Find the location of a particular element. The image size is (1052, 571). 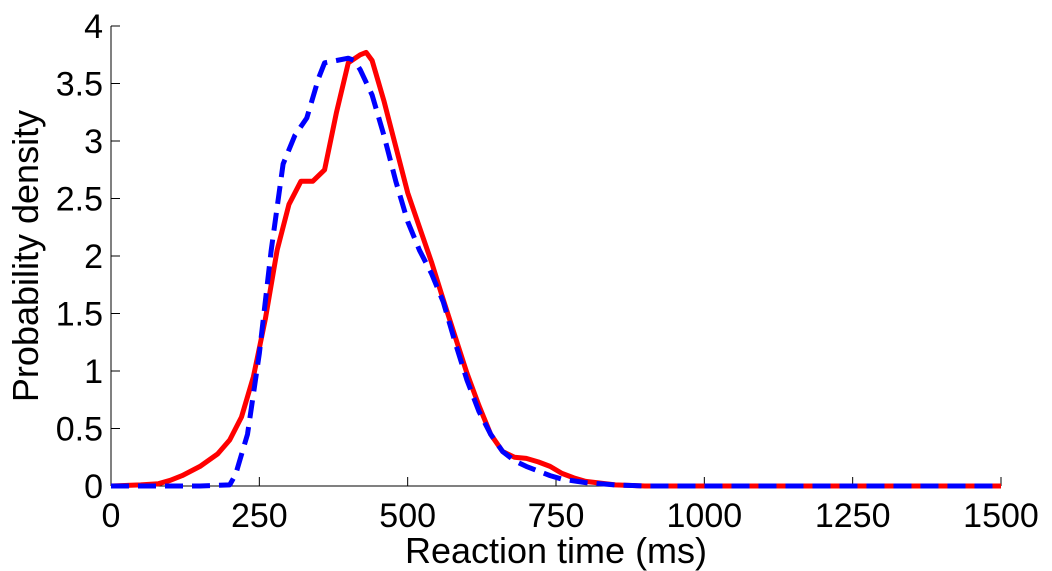

y-axis-label: Probability density is located at coordinates (25, 256).